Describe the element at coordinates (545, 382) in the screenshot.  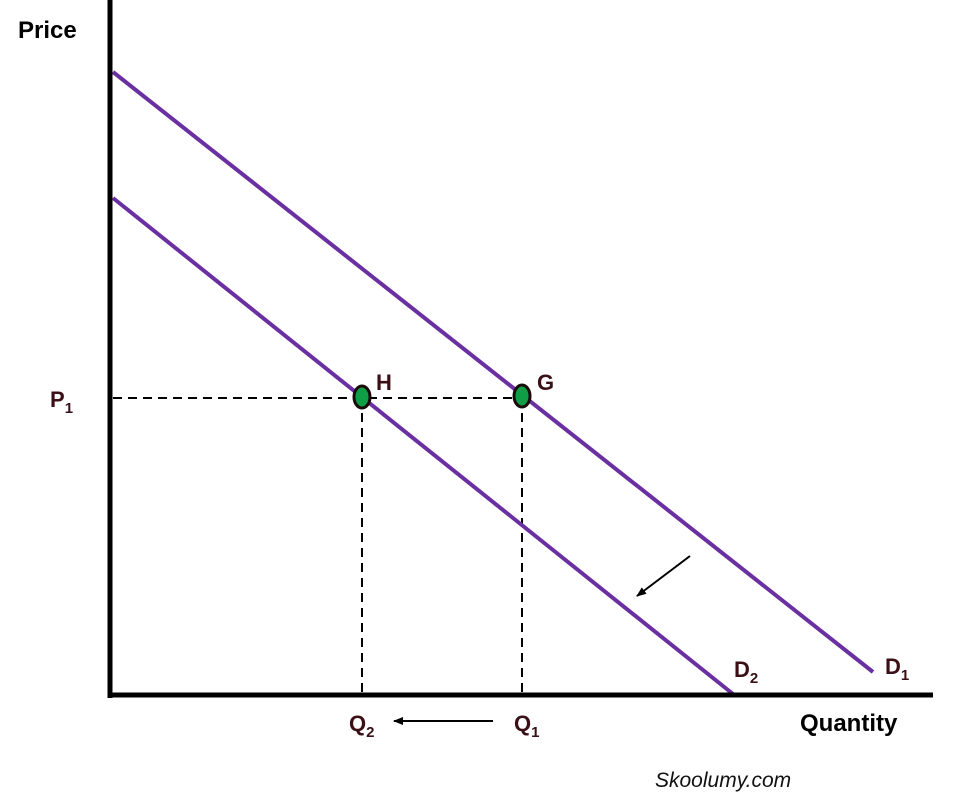
I see `point-label: G` at that location.